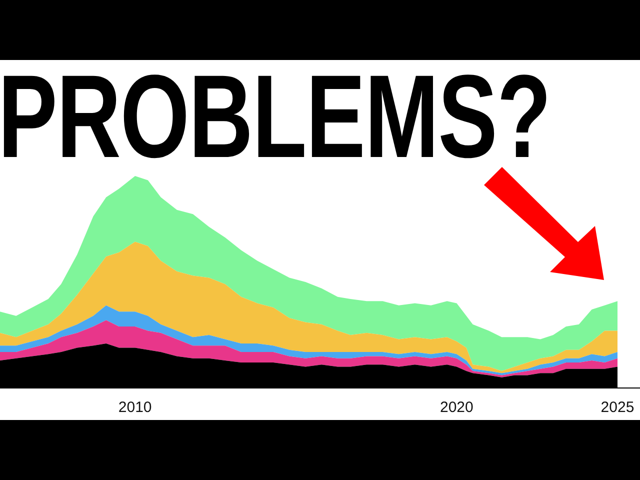 The height and width of the screenshot is (480, 640). I want to click on x-tick-label: 2010, so click(135, 407).